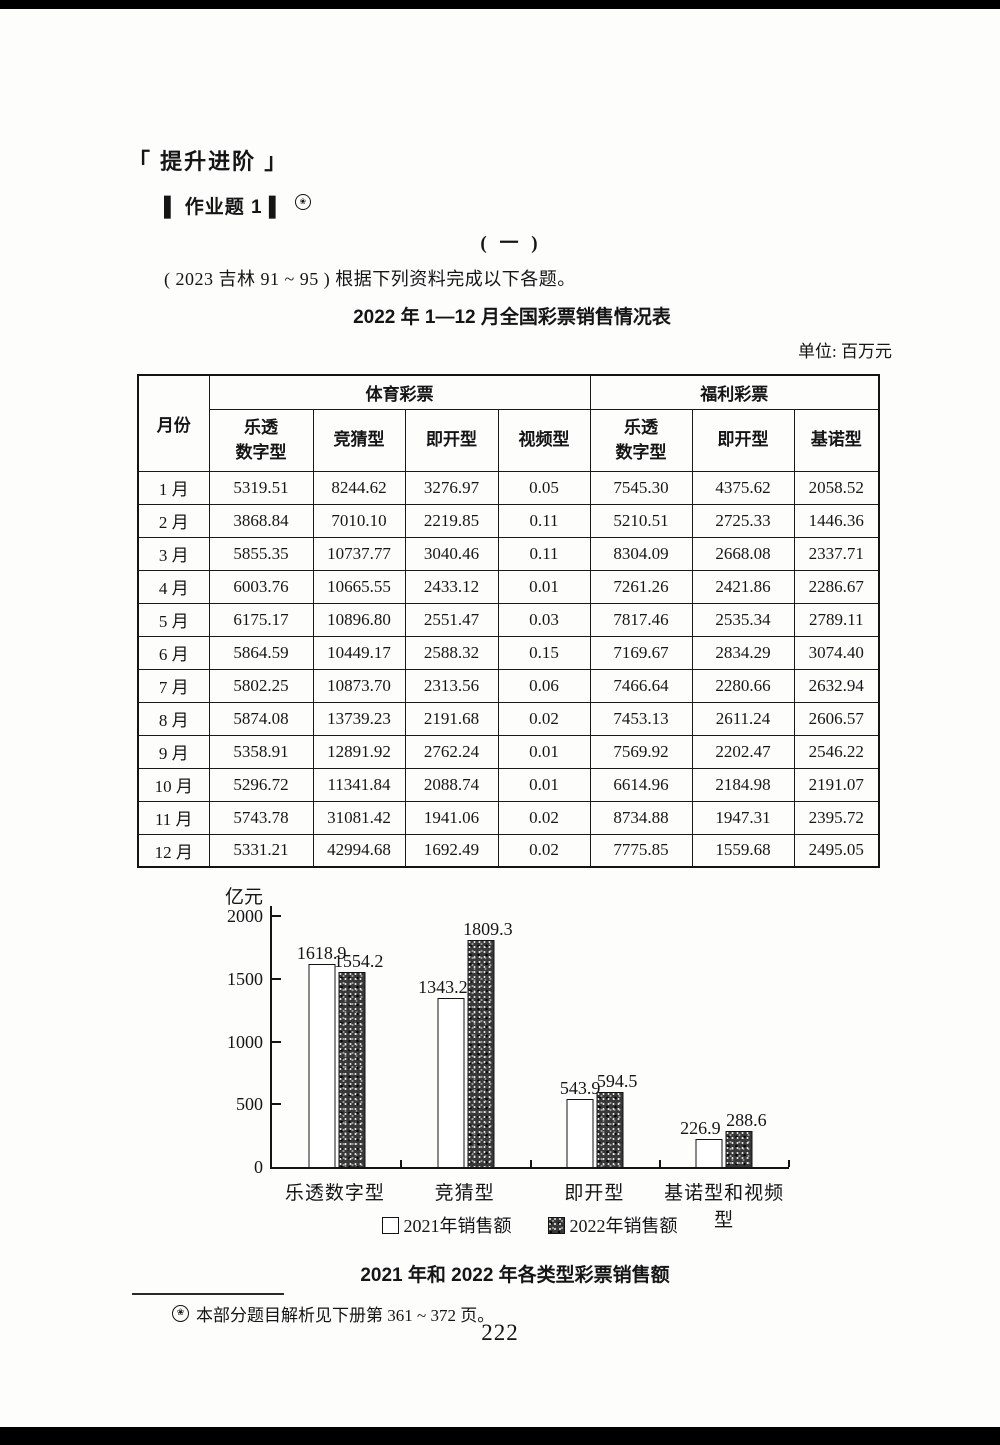 The height and width of the screenshot is (1445, 1000). Describe the element at coordinates (245, 916) in the screenshot. I see `y-tick-label: 2000` at that location.